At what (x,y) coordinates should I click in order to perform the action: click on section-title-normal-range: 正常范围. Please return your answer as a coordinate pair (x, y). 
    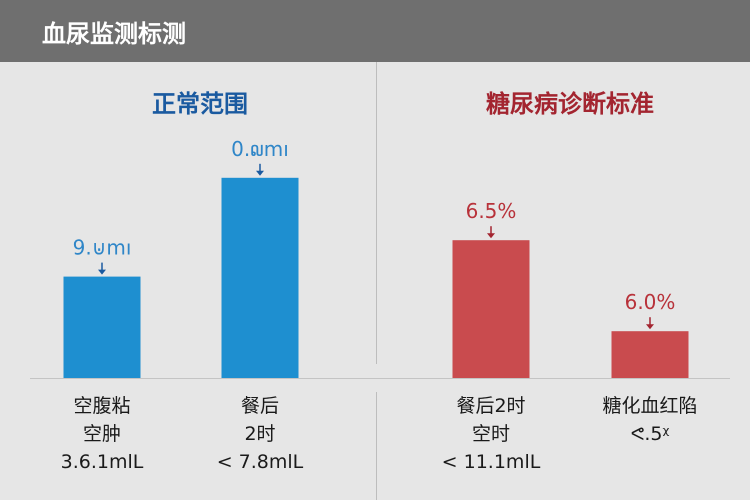
    Looking at the image, I should click on (200, 104).